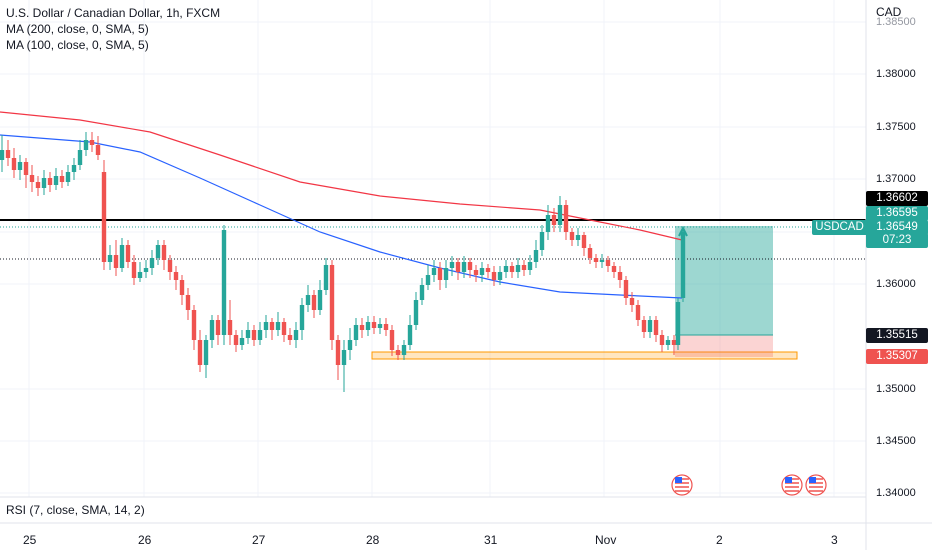  I want to click on date-tick: 27, so click(258, 540).